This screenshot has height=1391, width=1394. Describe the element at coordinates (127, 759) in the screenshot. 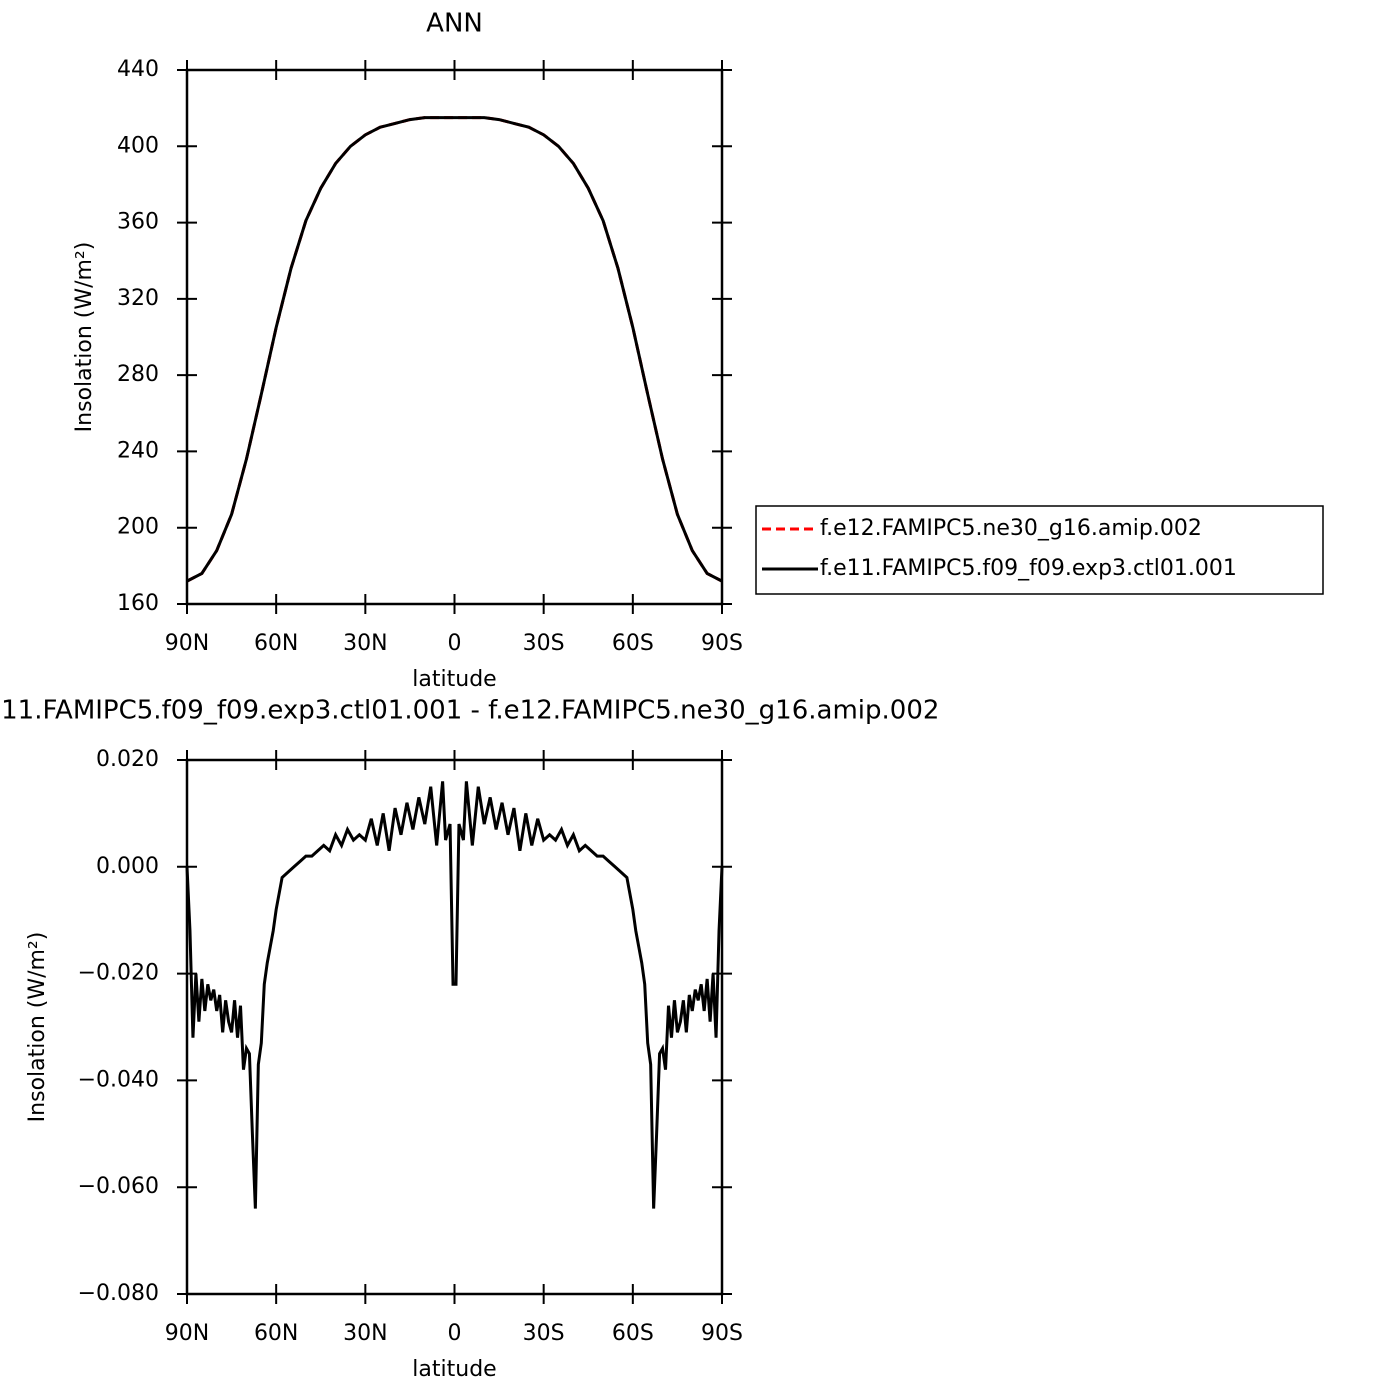

I see `y-tick-label: 0.020` at that location.